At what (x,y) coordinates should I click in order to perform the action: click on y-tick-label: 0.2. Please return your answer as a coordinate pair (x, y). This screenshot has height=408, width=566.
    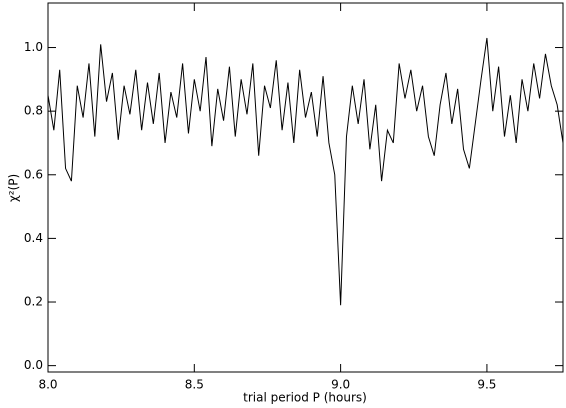
    Looking at the image, I should click on (33, 302).